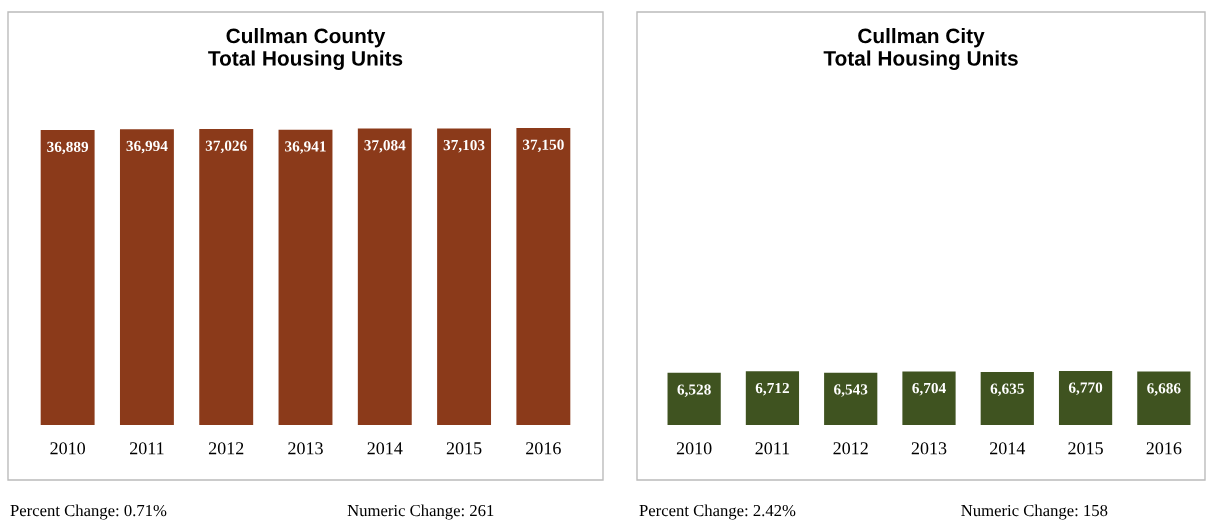 Image resolution: width=1209 pixels, height=525 pixels. I want to click on data-label: 37,026, so click(226, 147).